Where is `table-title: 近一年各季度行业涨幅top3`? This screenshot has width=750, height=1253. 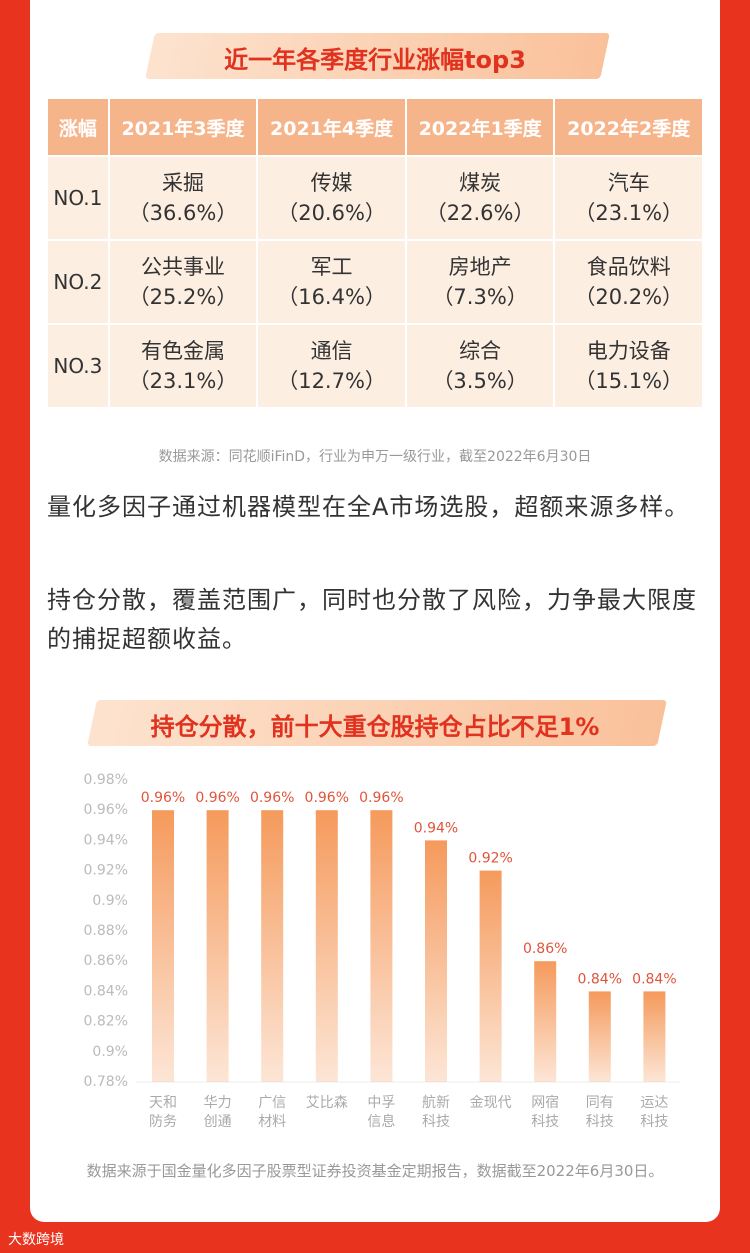
table-title: 近一年各季度行业涨幅top3 is located at coordinates (375, 60).